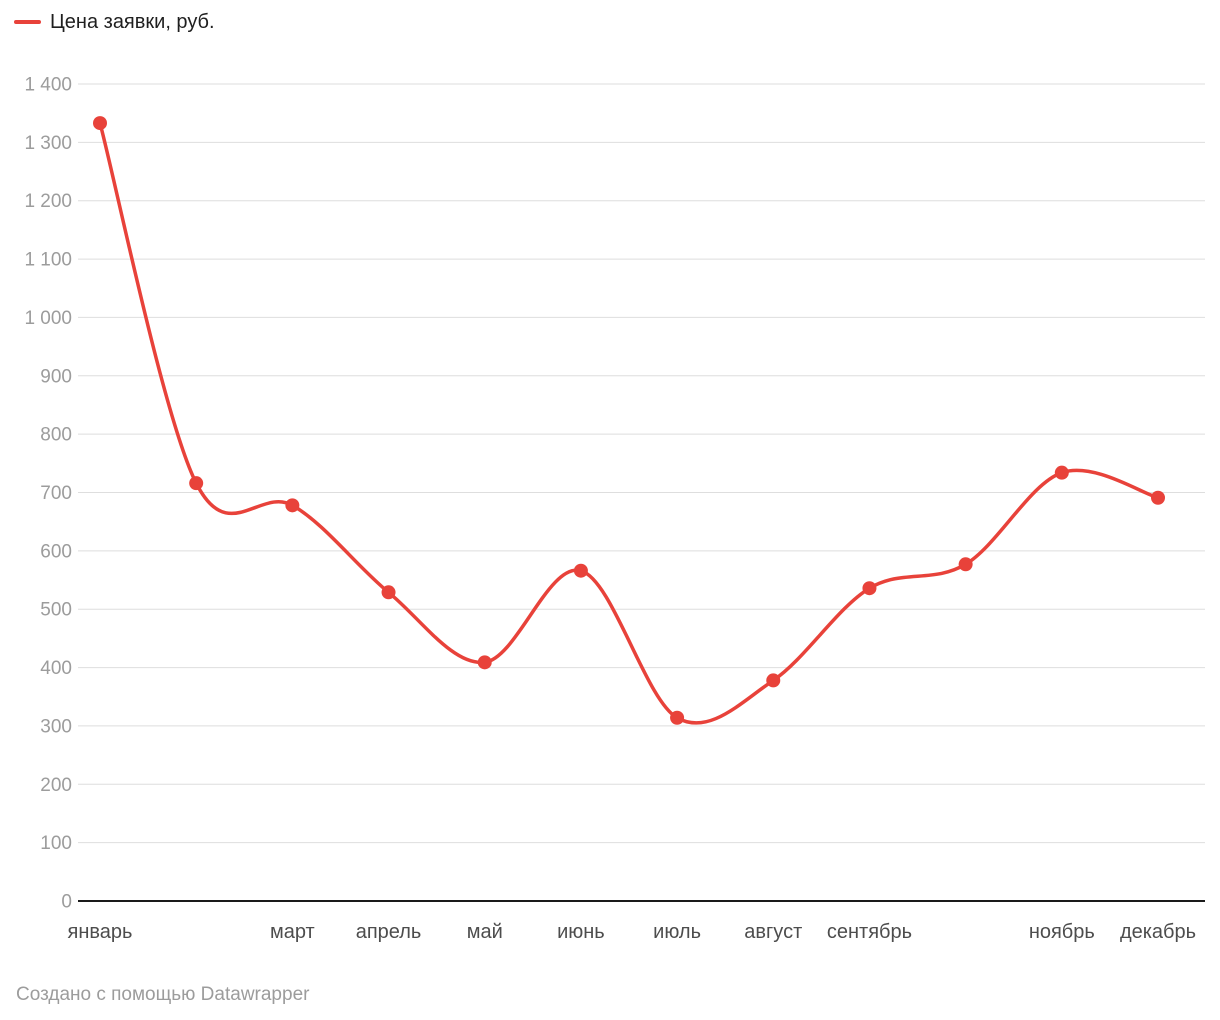 This screenshot has height=1020, width=1220. Describe the element at coordinates (56, 376) in the screenshot. I see `y-axis-label: 900` at that location.